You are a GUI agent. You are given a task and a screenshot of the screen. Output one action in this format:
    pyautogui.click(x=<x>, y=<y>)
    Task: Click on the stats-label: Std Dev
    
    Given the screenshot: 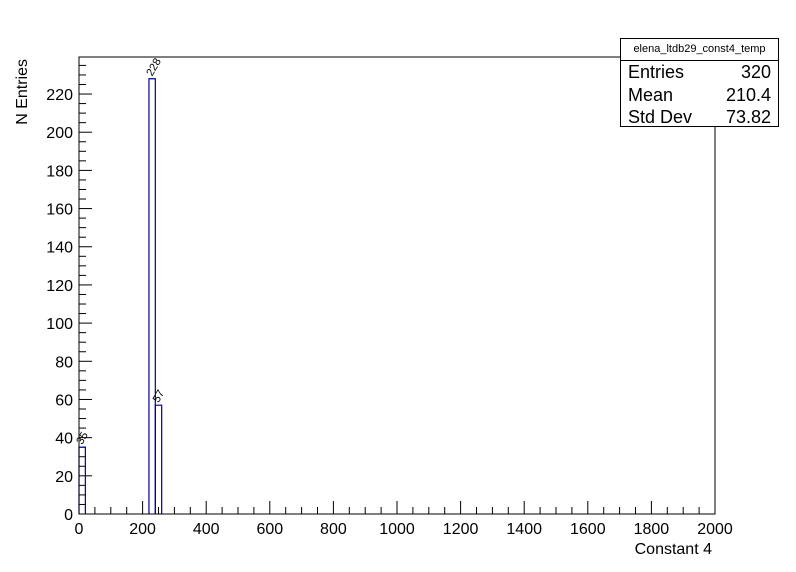 What is the action you would take?
    pyautogui.click(x=660, y=117)
    